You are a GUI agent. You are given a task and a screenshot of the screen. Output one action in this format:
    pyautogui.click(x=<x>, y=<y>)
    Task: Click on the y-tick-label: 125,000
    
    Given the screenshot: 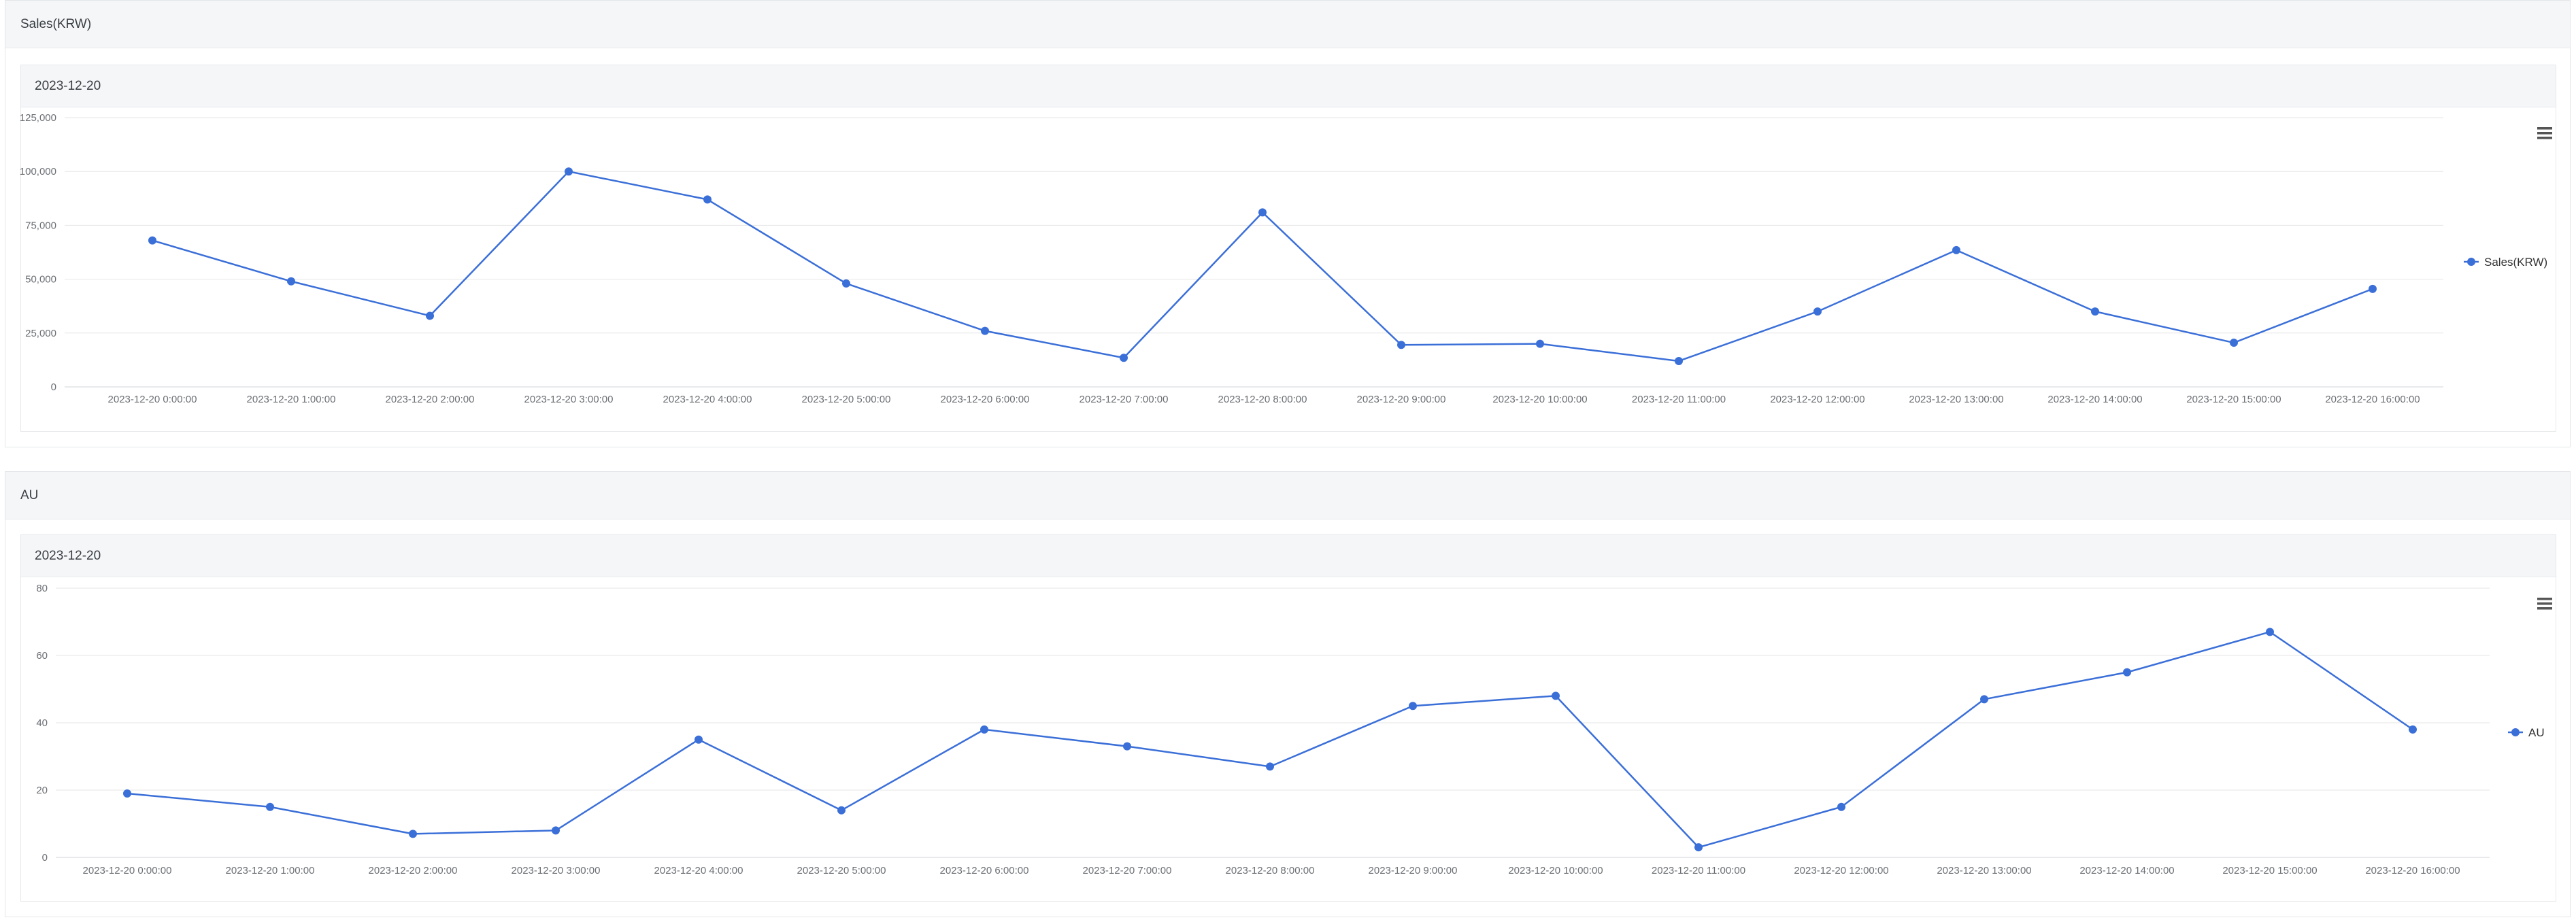 What is the action you would take?
    pyautogui.click(x=38, y=118)
    